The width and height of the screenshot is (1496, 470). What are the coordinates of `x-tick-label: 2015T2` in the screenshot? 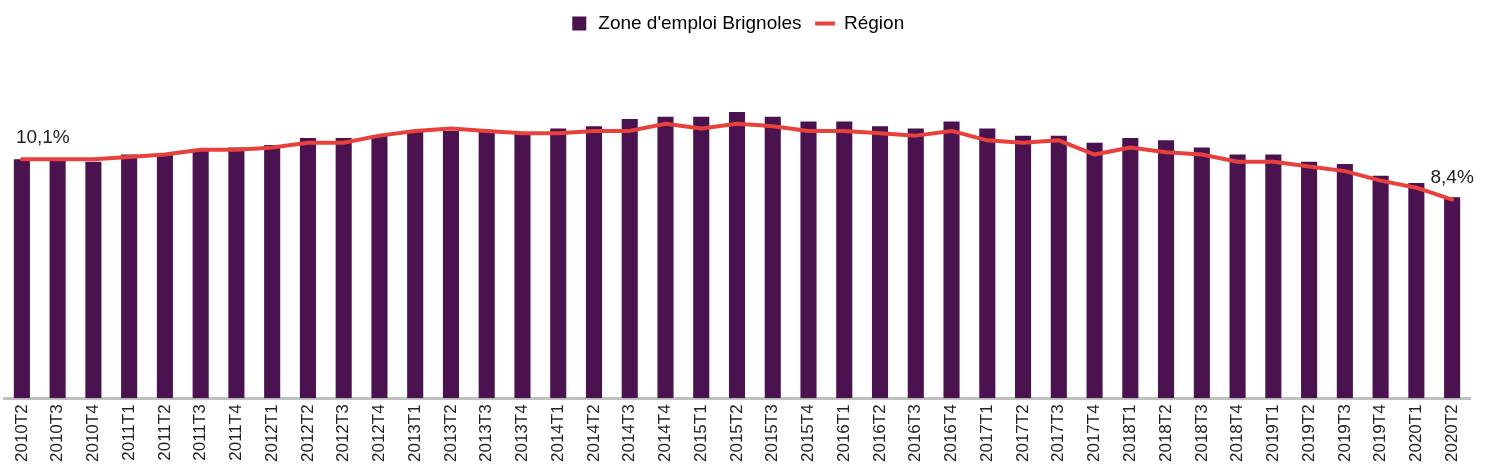 It's located at (736, 433).